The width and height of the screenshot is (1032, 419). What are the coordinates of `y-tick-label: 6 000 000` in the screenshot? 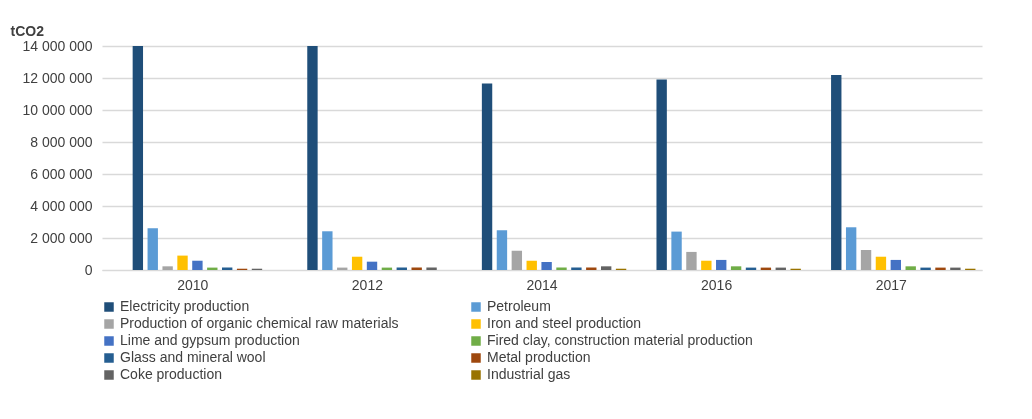 It's located at (61, 173).